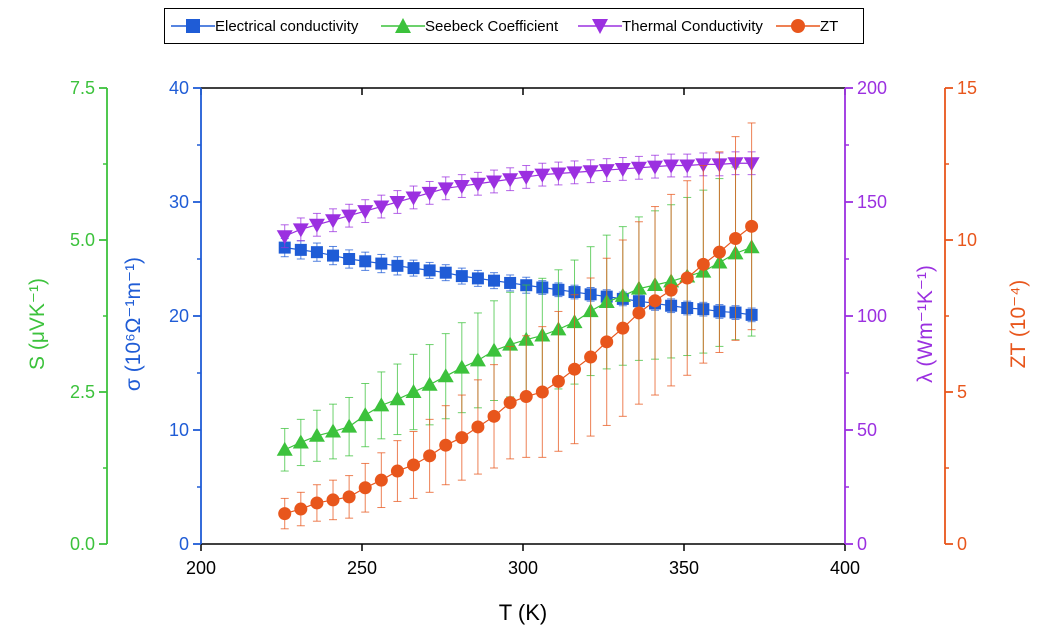 The image size is (1046, 633). I want to click on thermal-conductivity-axis-tick-label: 100, so click(872, 316).